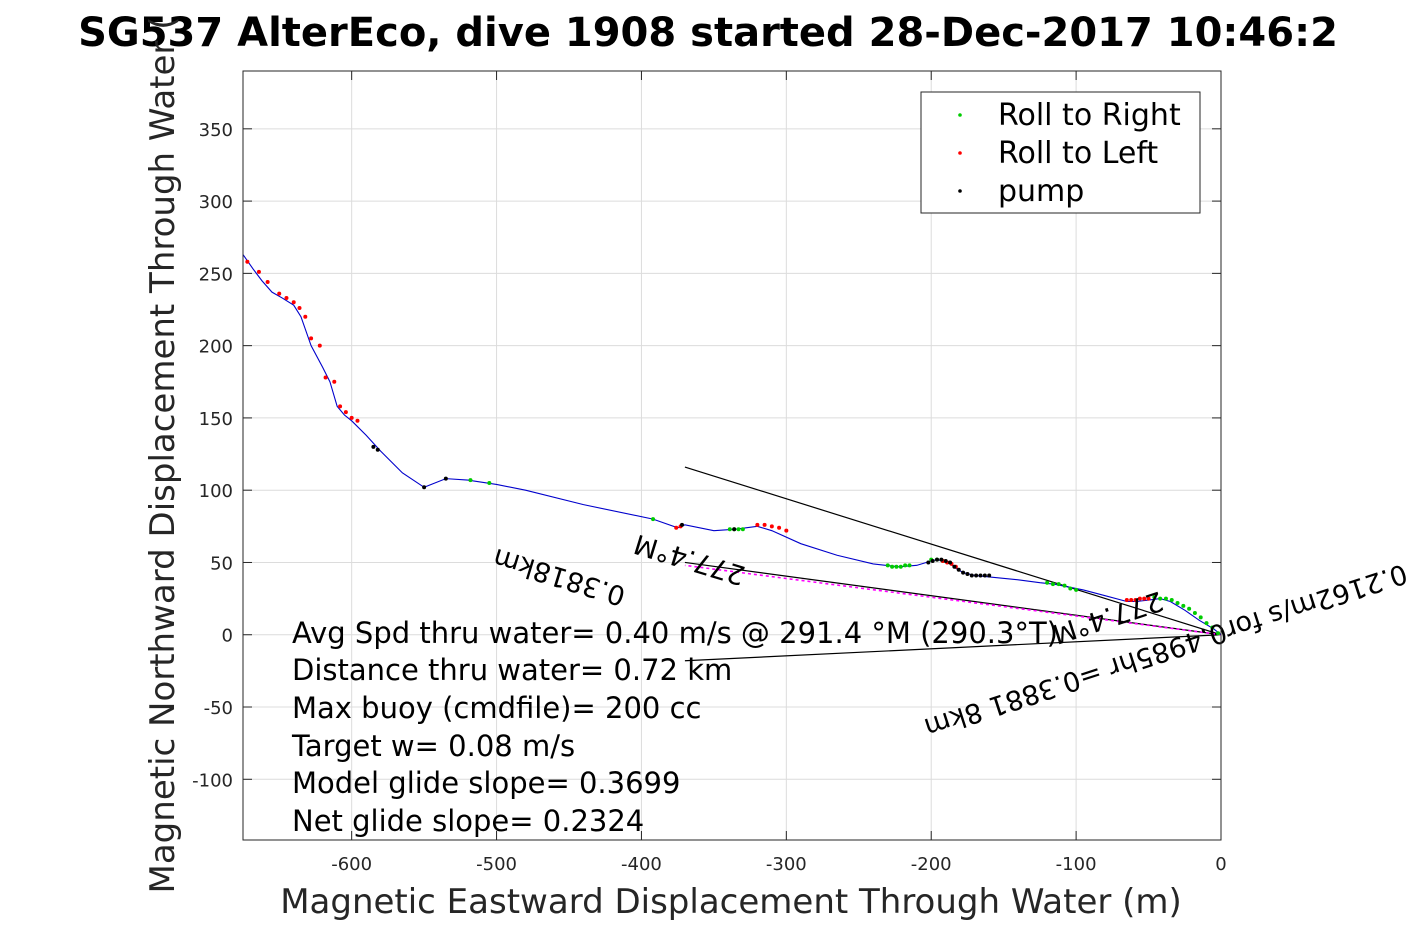 The image size is (1417, 945). I want to click on legend: Roll to Right Roll to Left pump, so click(1060, 152).